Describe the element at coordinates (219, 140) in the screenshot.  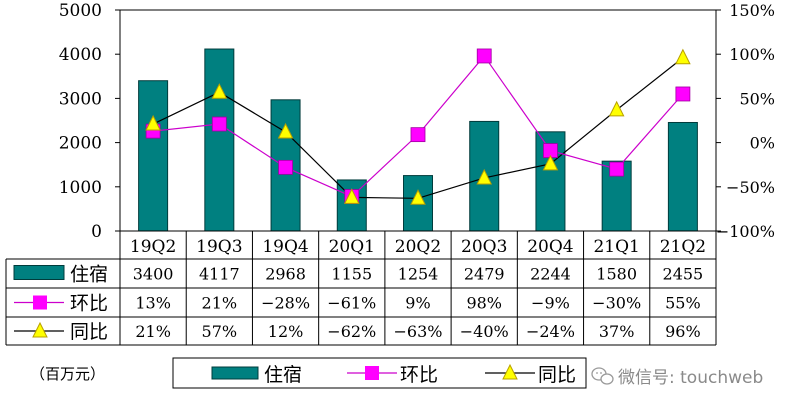
I see `bar-19Q3` at that location.